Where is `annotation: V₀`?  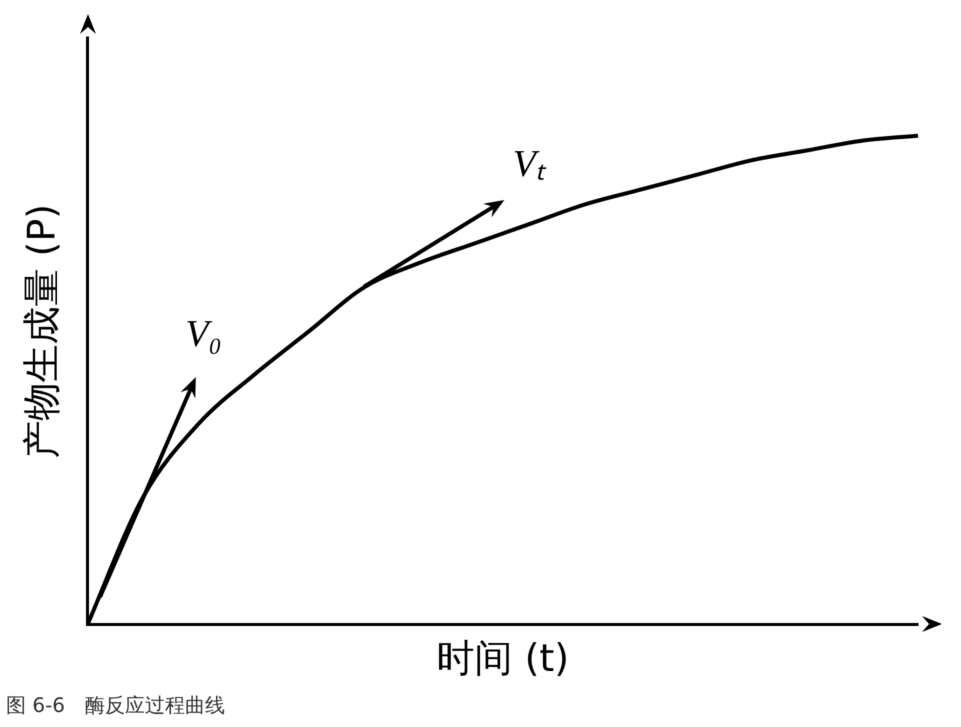 annotation: V₀ is located at coordinates (203, 334).